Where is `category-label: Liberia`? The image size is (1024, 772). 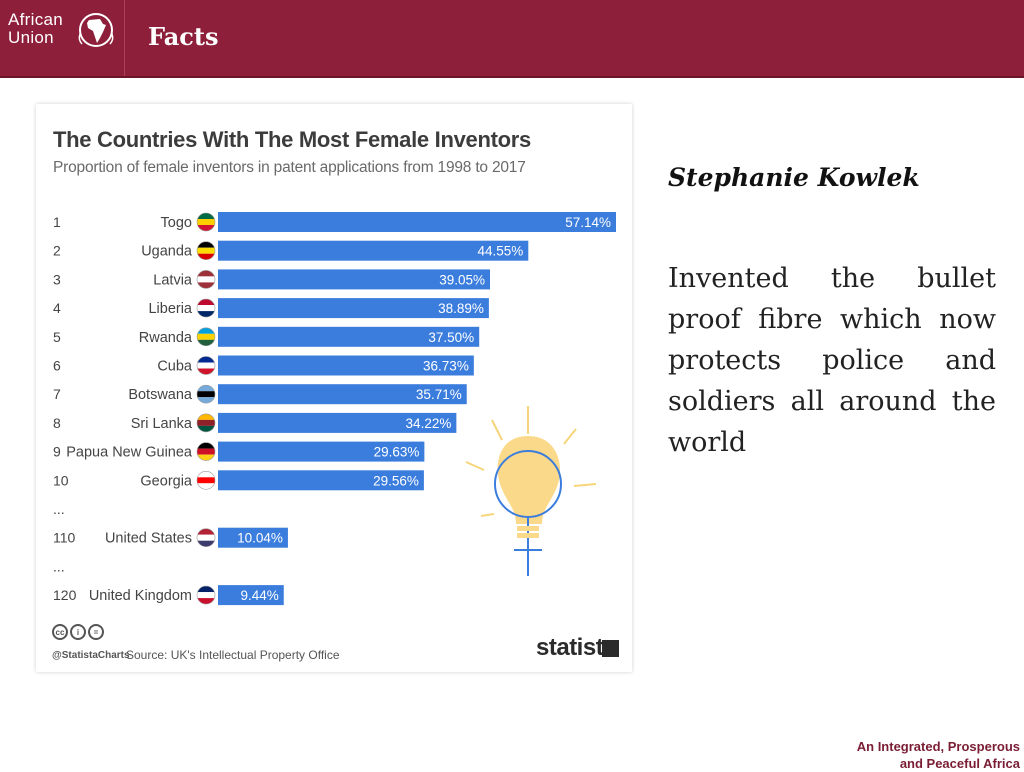 category-label: Liberia is located at coordinates (170, 309).